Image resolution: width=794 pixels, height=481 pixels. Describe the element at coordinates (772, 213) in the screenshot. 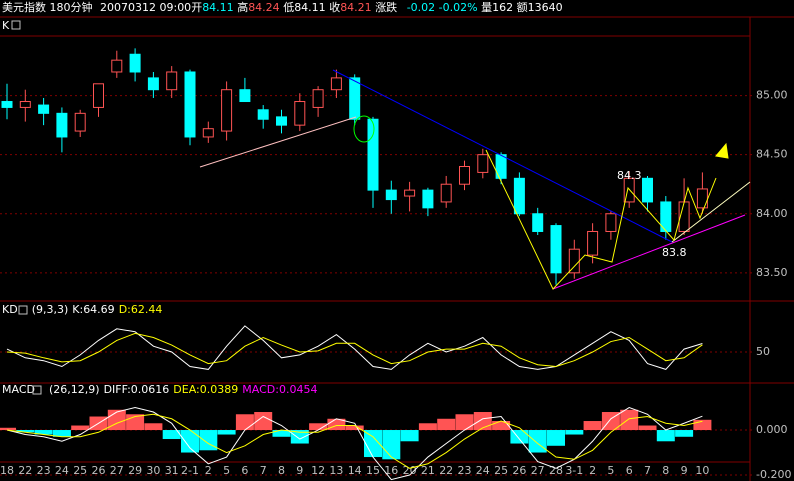

I see `y-tick-label: 84.00` at that location.